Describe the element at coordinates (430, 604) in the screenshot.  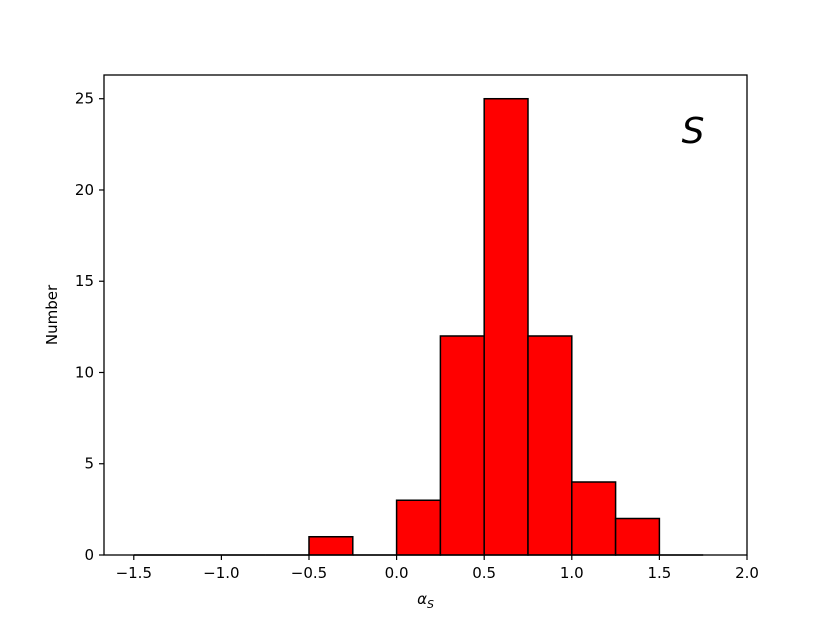
I see `x-axis-label-subscript: S` at that location.